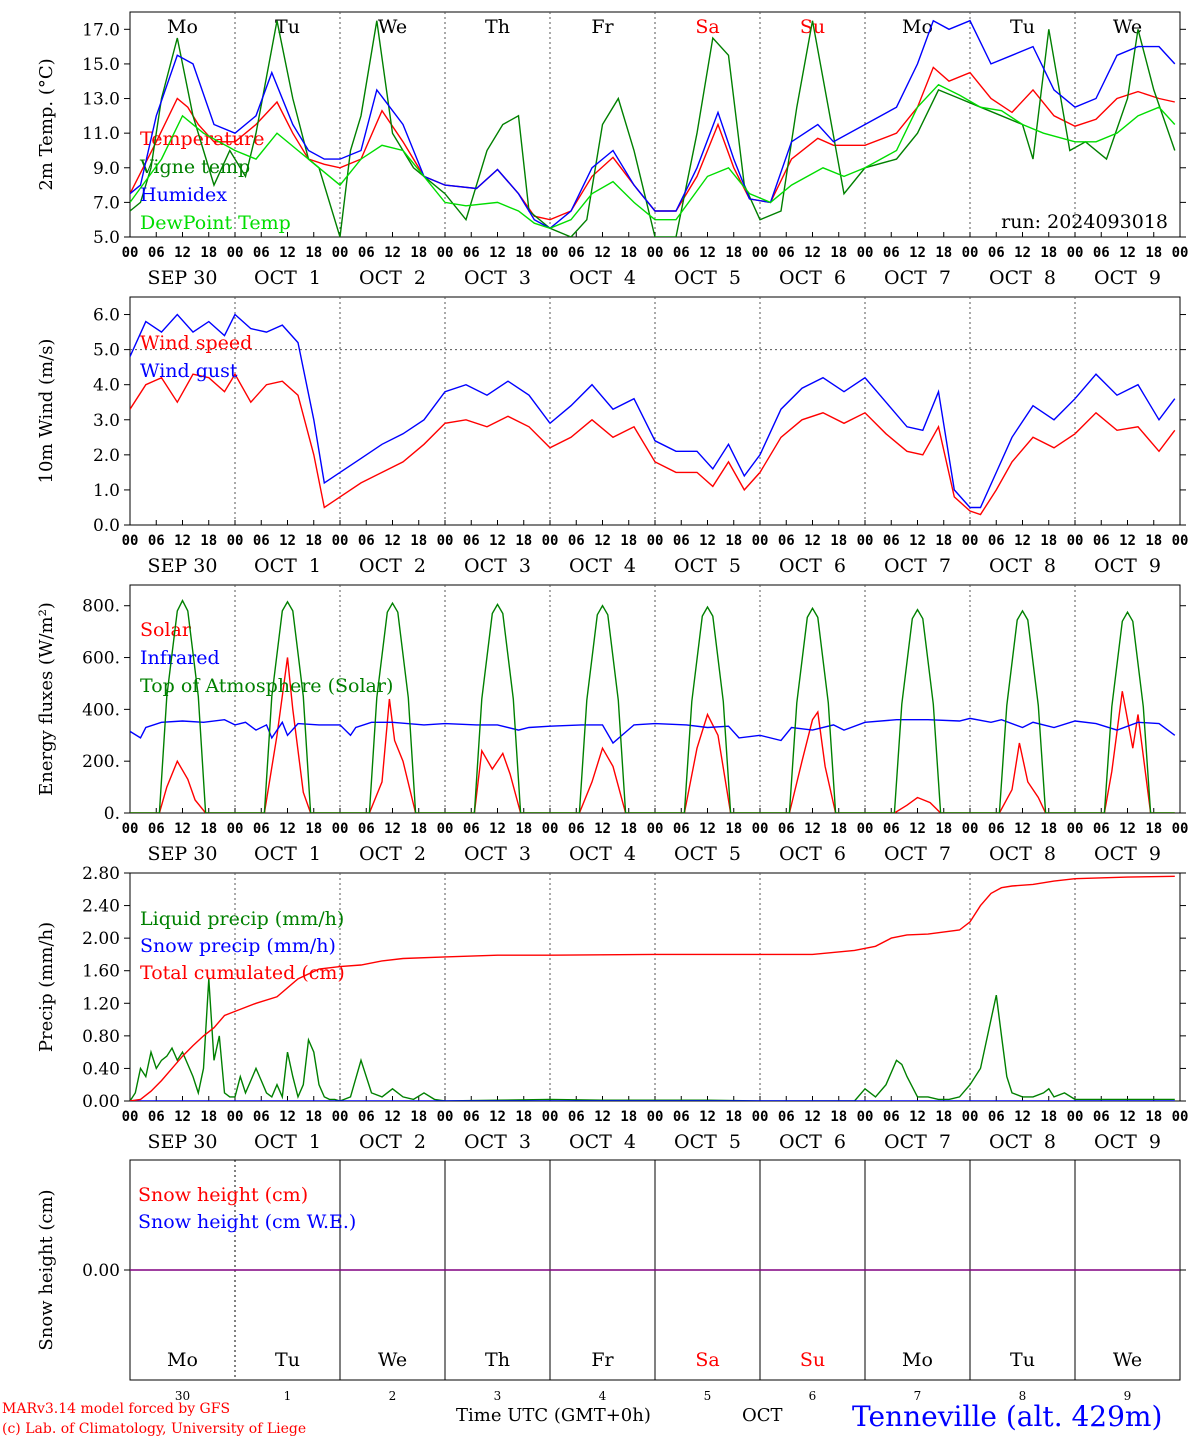 This screenshot has height=1440, width=1194. Describe the element at coordinates (653, 444) in the screenshot. I see `series-line-wind-speed` at that location.